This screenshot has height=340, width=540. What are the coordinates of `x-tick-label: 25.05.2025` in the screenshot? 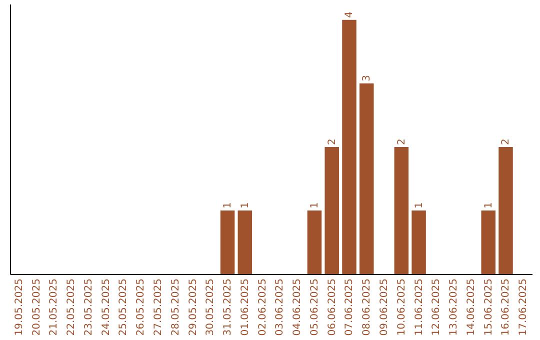 It's located at (124, 307).